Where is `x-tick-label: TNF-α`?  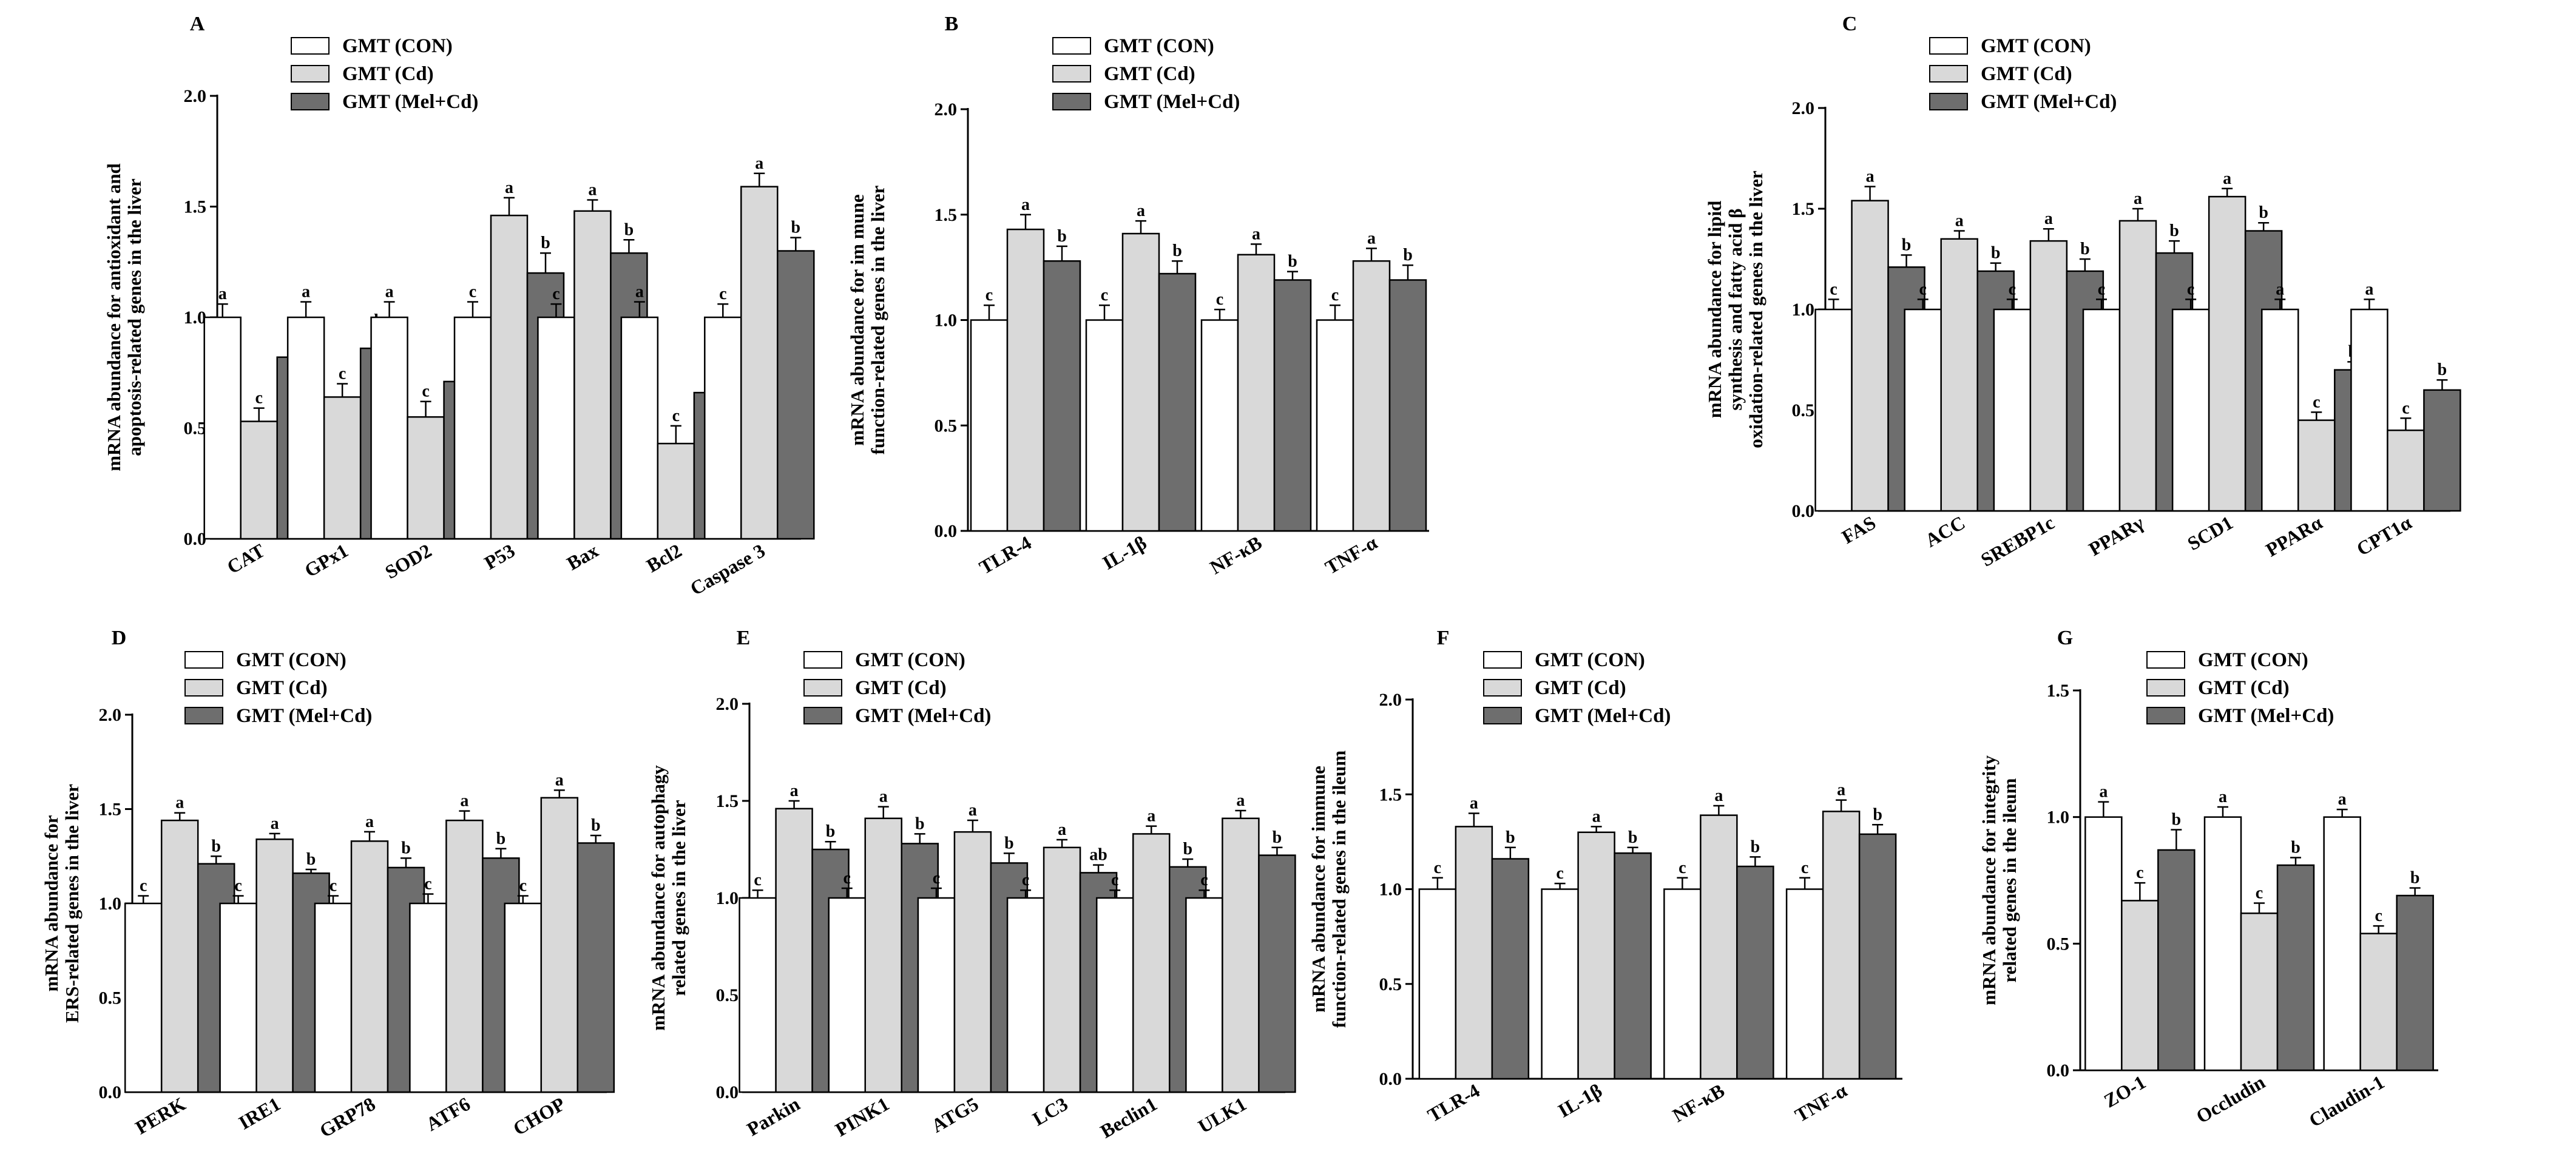 x-tick-label: TNF-α is located at coordinates (1821, 1103).